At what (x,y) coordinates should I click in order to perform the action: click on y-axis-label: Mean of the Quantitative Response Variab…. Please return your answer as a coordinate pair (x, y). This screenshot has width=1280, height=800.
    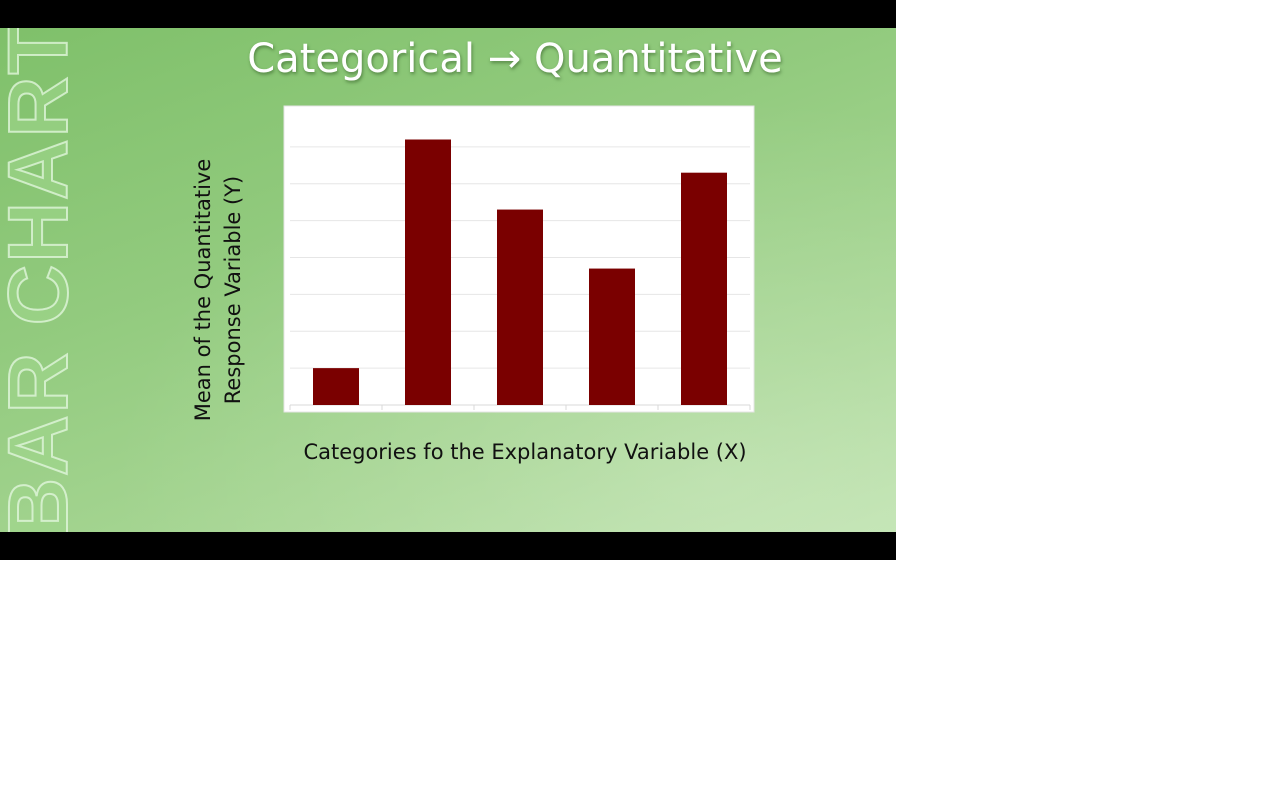
    Looking at the image, I should click on (218, 290).